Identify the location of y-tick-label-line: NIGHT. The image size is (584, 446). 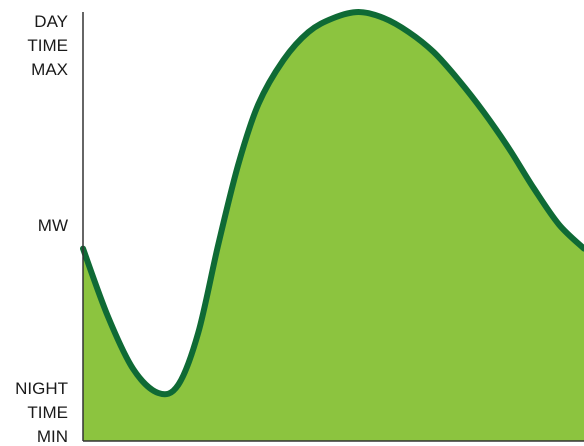
(41, 388).